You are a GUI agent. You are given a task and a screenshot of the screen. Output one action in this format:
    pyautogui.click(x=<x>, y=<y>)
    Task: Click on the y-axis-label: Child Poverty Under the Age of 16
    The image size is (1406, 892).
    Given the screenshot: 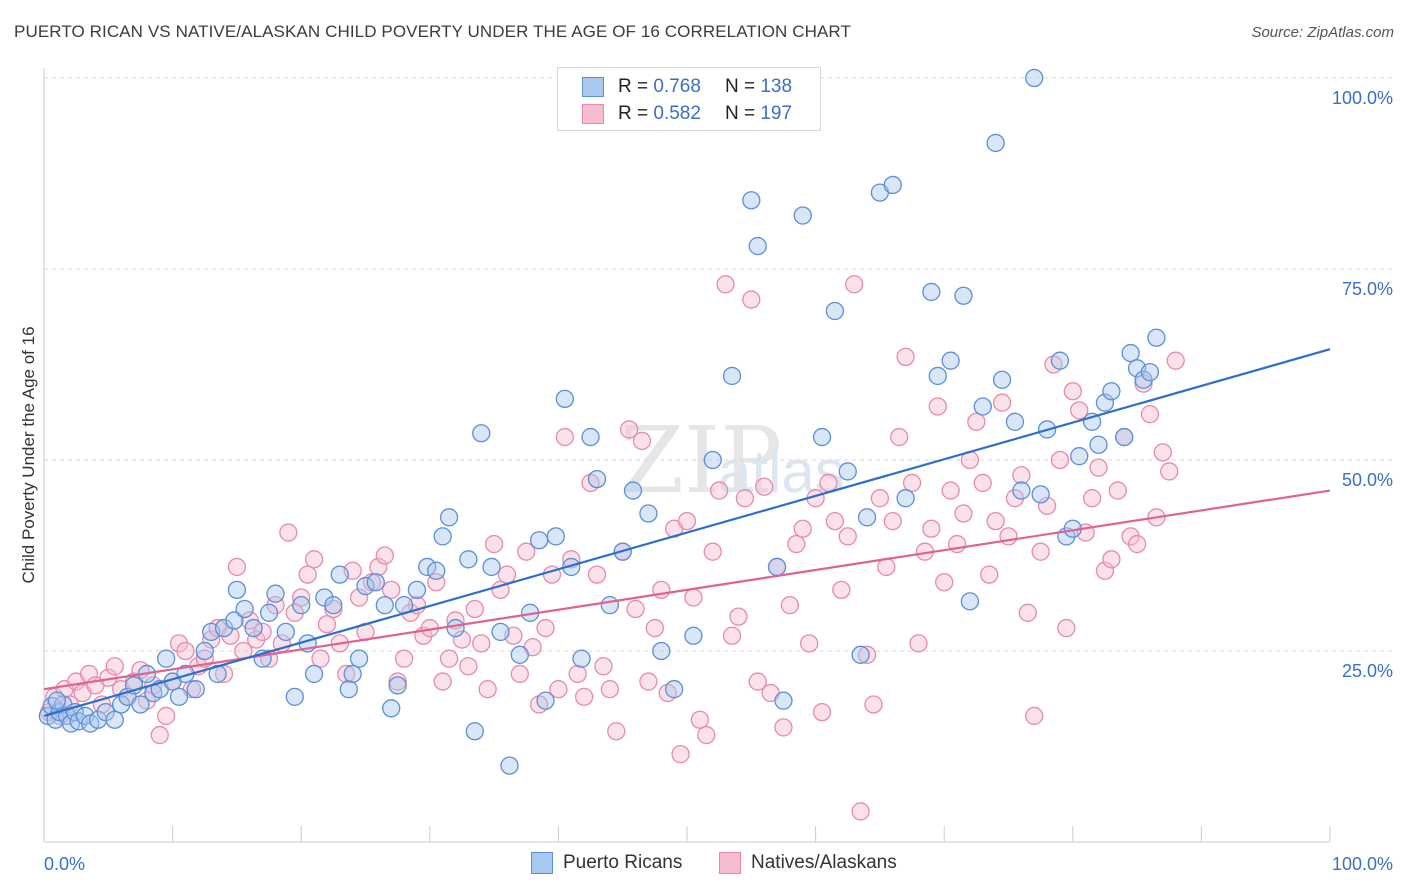 What is the action you would take?
    pyautogui.click(x=28, y=454)
    